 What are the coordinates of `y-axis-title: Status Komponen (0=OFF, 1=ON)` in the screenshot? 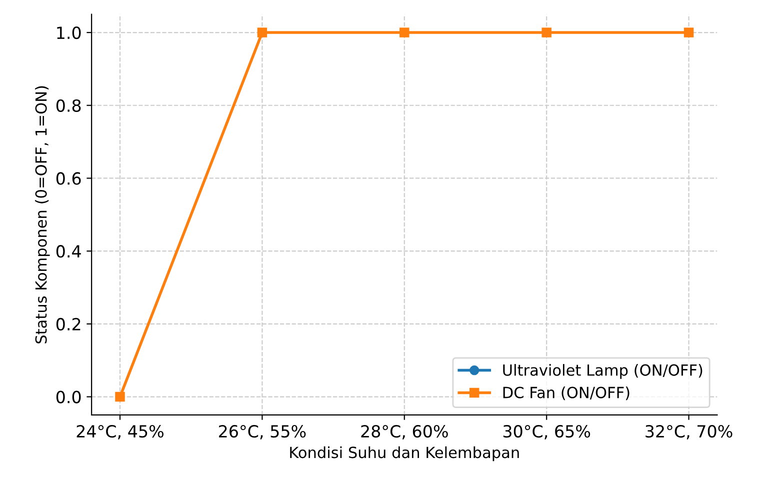 It's located at (42, 215).